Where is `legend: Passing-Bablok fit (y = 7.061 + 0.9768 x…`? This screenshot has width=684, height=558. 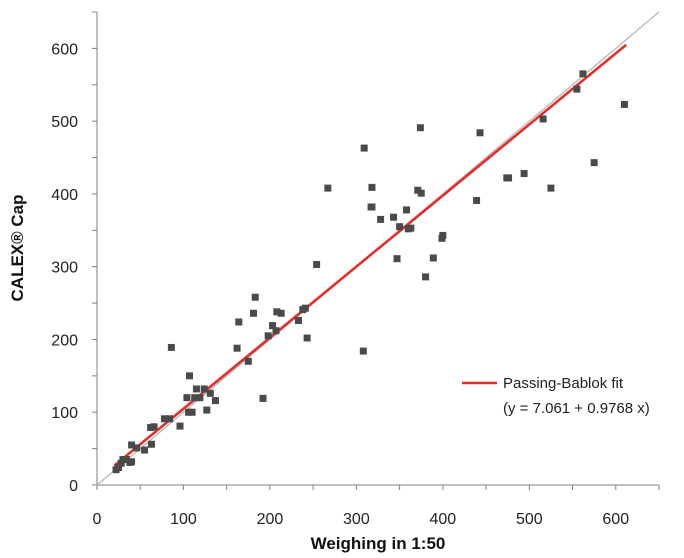
legend: Passing-Bablok fit (y = 7.061 + 0.9768 x… is located at coordinates (556, 396).